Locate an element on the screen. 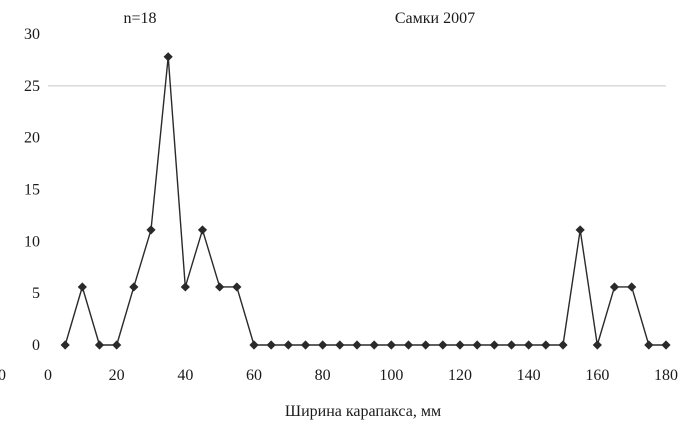 Image resolution: width=693 pixels, height=423 pixels. x-tick-label: 140 is located at coordinates (529, 375).